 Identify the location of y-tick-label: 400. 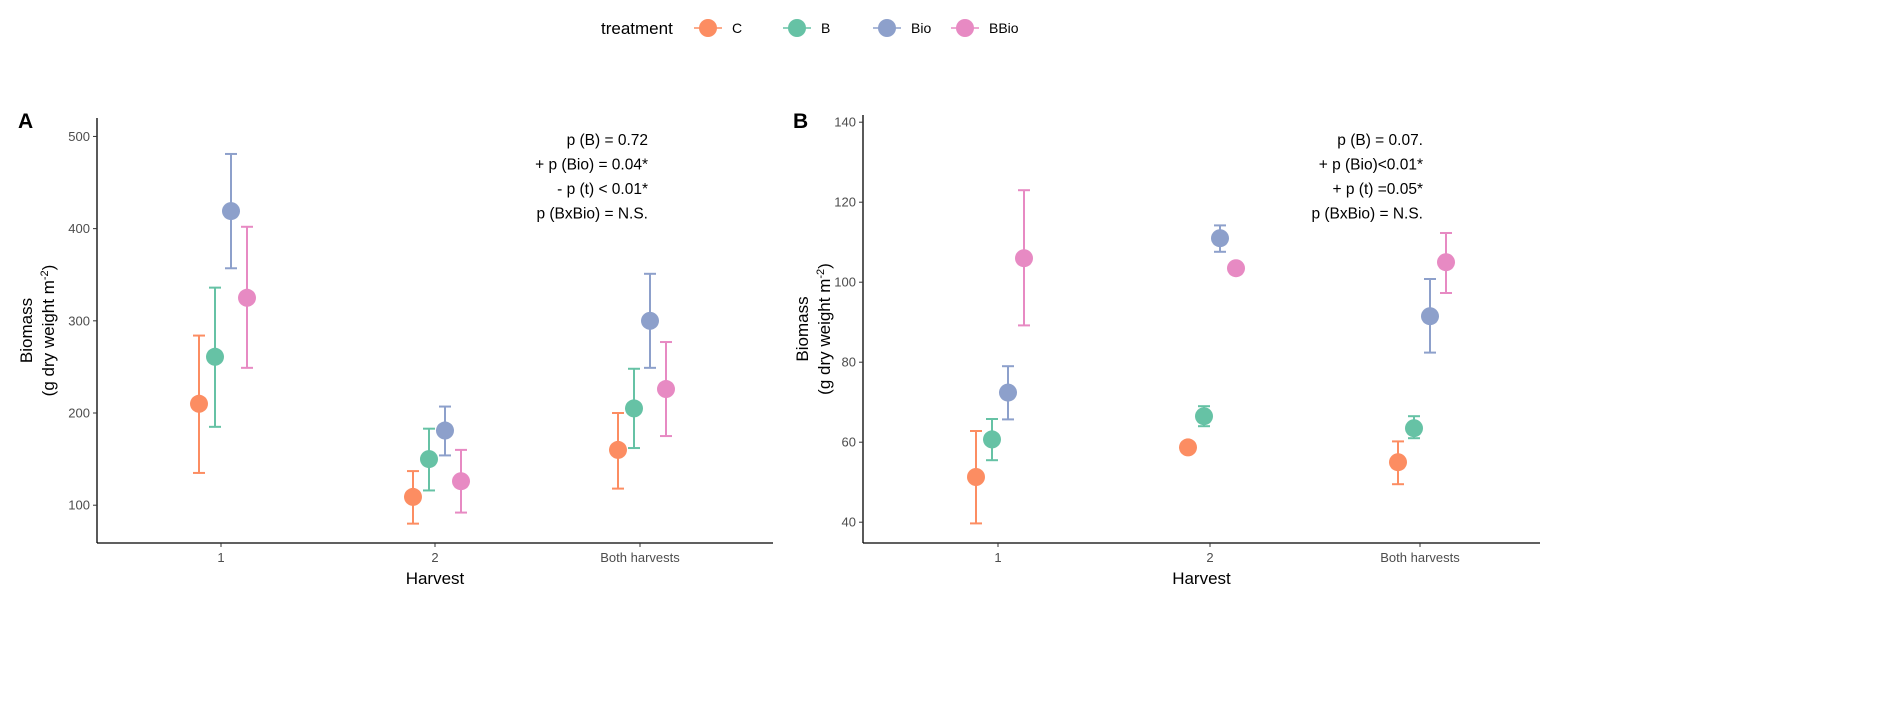
(79, 228).